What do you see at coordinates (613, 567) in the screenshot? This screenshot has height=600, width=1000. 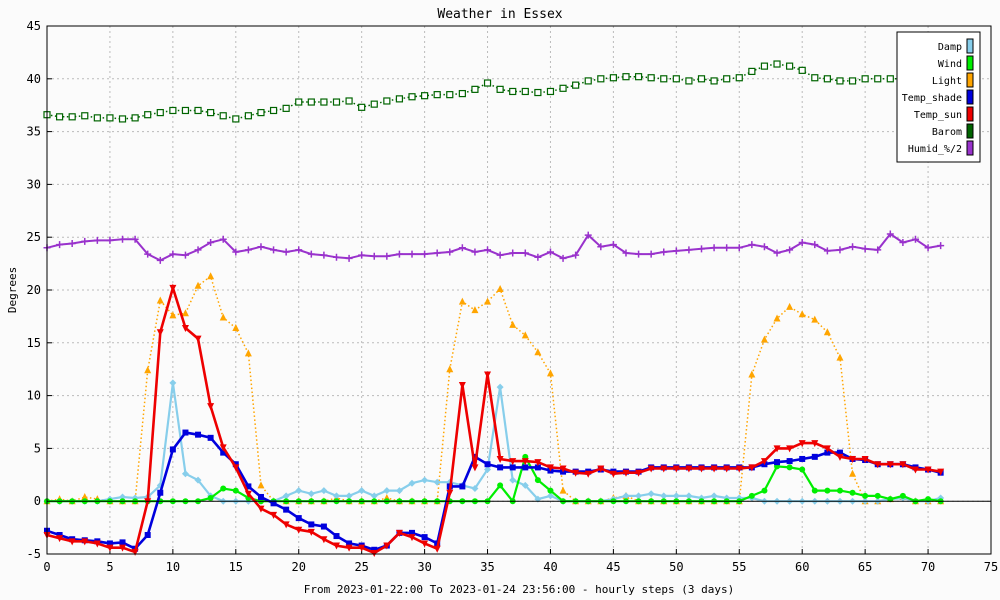 I see `x-tick-label: 45` at bounding box center [613, 567].